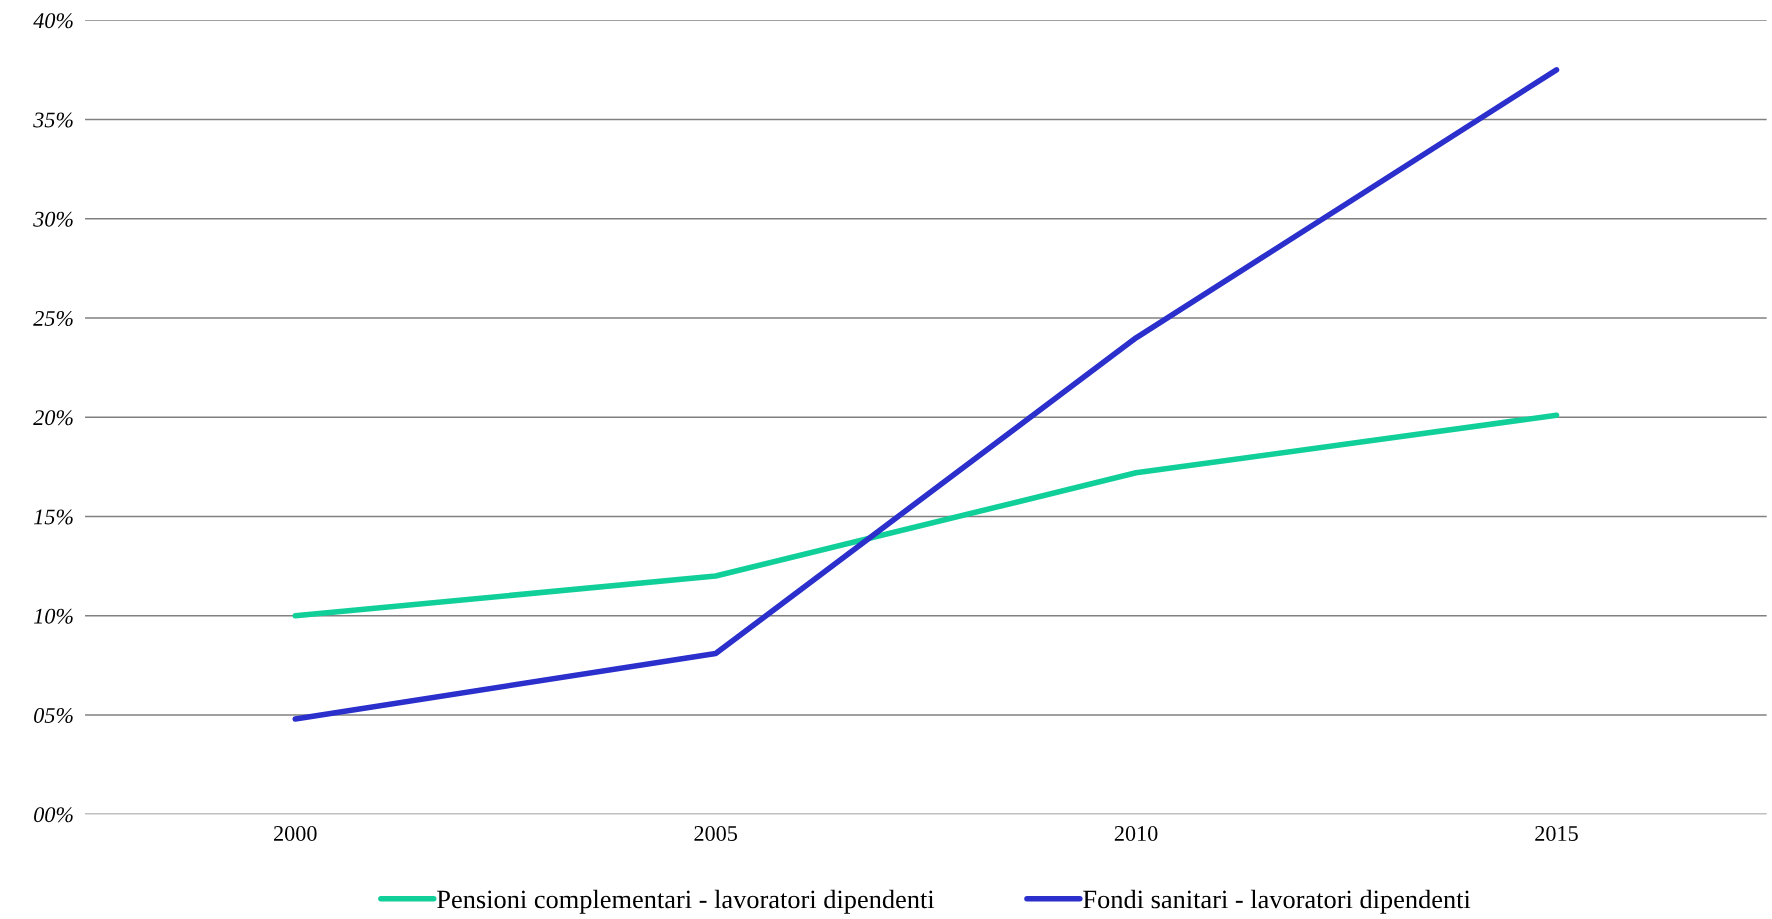 Image resolution: width=1772 pixels, height=919 pixels. What do you see at coordinates (53, 418) in the screenshot?
I see `y-tick-label: 20%` at bounding box center [53, 418].